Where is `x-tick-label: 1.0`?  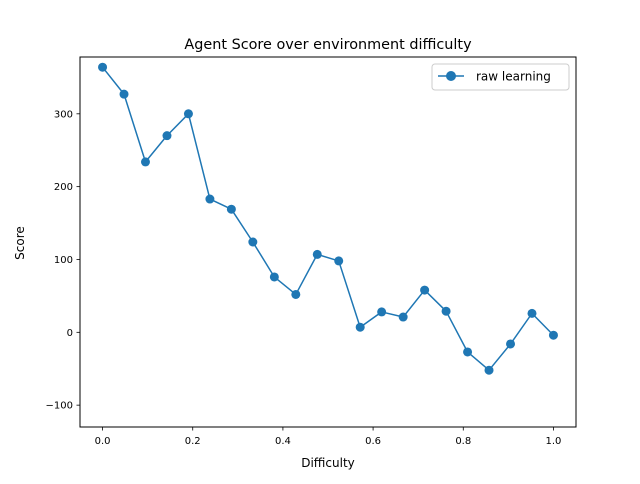
x-tick-label: 1.0 is located at coordinates (554, 441).